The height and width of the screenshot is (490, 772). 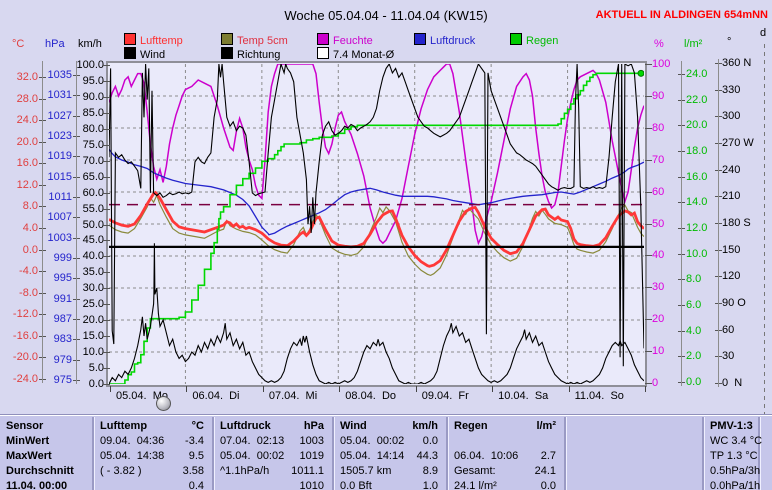 What do you see at coordinates (694, 279) in the screenshot?
I see `axis-label-lm: 8.0` at bounding box center [694, 279].